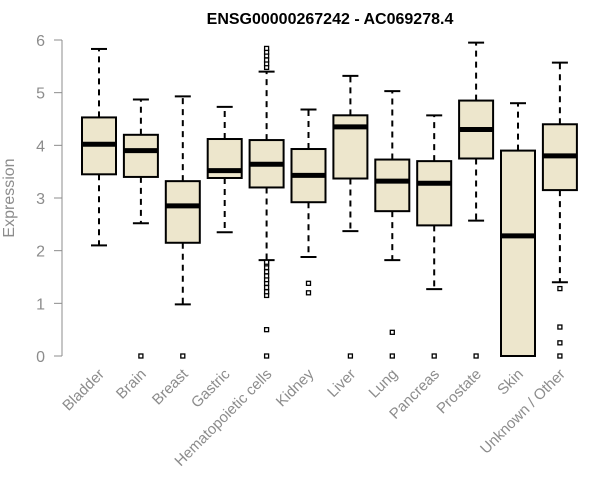 This screenshot has height=500, width=600. Describe the element at coordinates (9, 197) in the screenshot. I see `y-axis-label: Expression` at that location.